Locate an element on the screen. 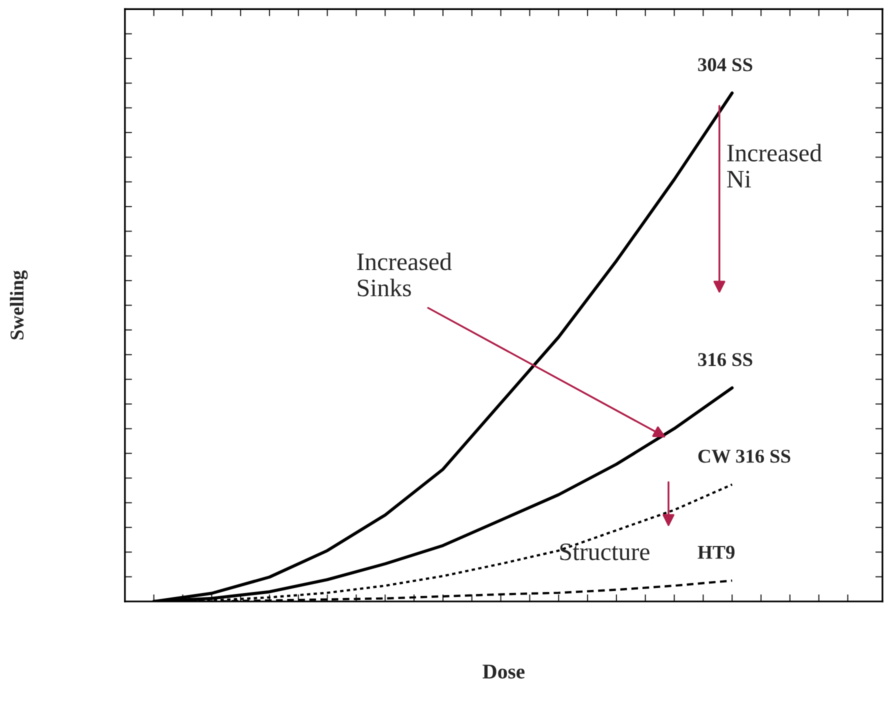 The image size is (886, 701). series-label: HT9 is located at coordinates (716, 552).